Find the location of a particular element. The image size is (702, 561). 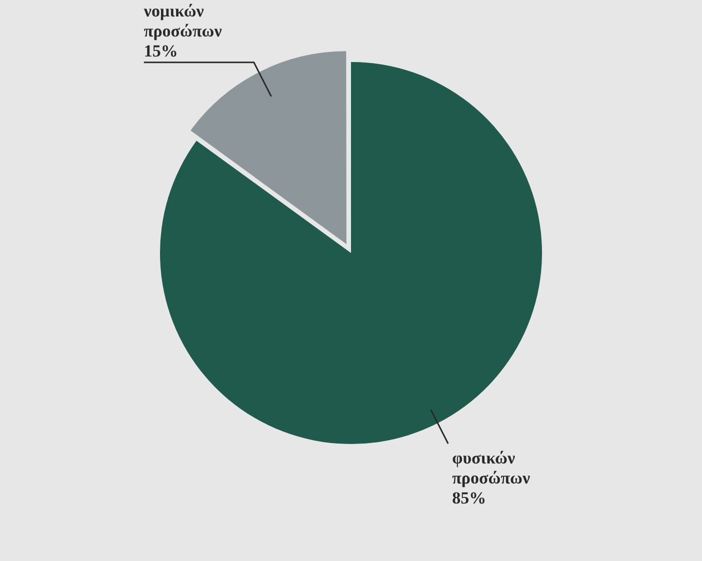

slice-label: φυσικών προσώπων is located at coordinates (491, 468).